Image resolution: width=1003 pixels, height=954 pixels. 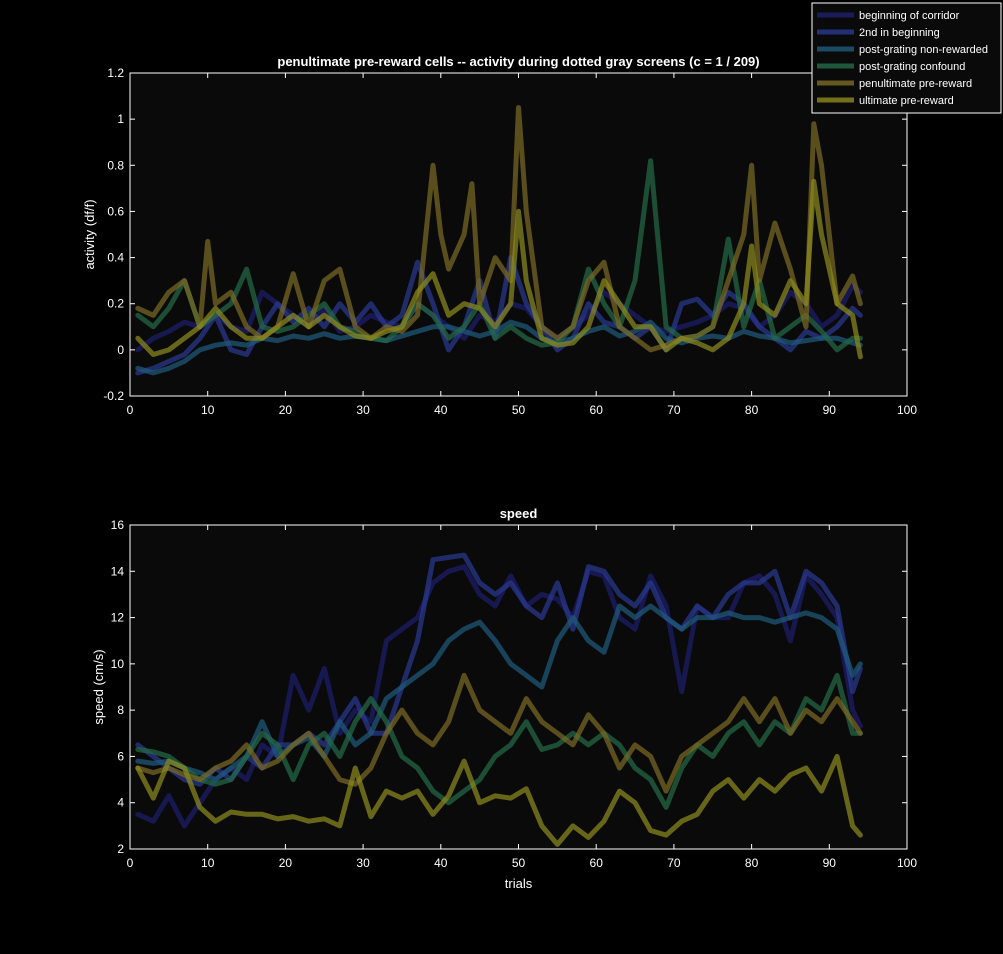 I want to click on activity-series-post-grating-confound, so click(x=499, y=255).